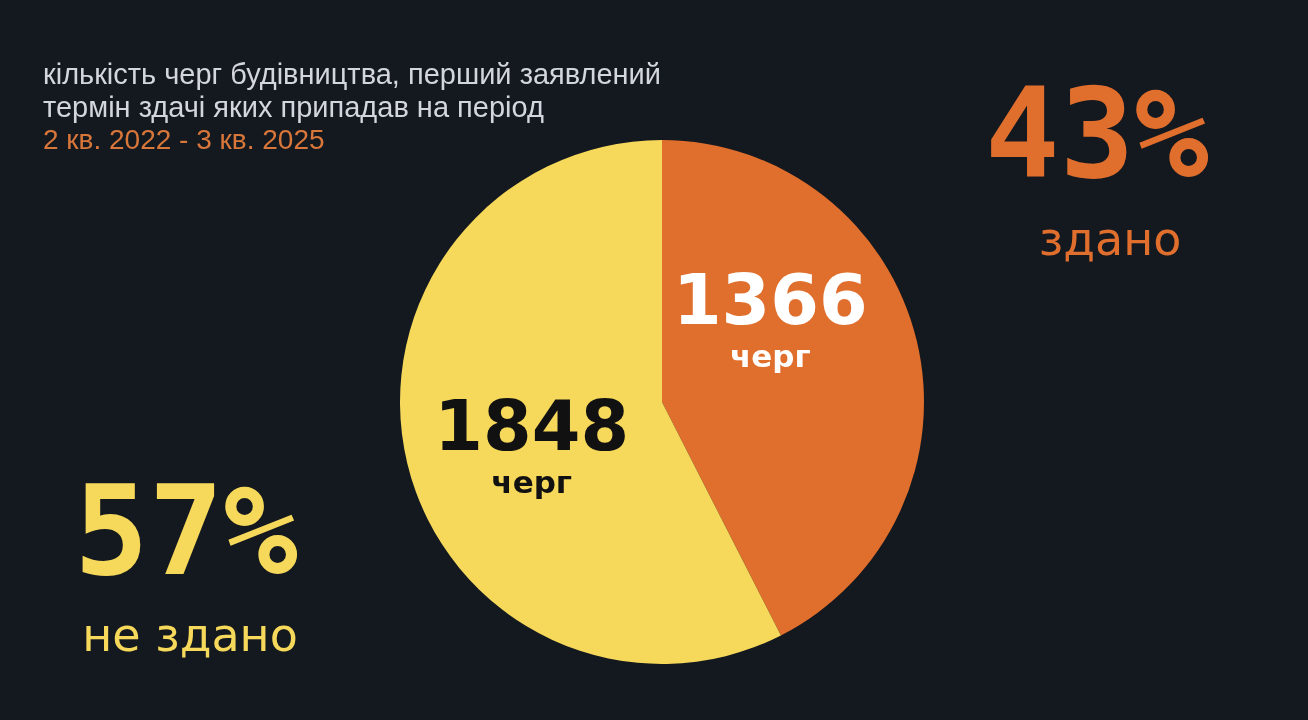  I want to click on data-label: 1366 черг, so click(770, 316).